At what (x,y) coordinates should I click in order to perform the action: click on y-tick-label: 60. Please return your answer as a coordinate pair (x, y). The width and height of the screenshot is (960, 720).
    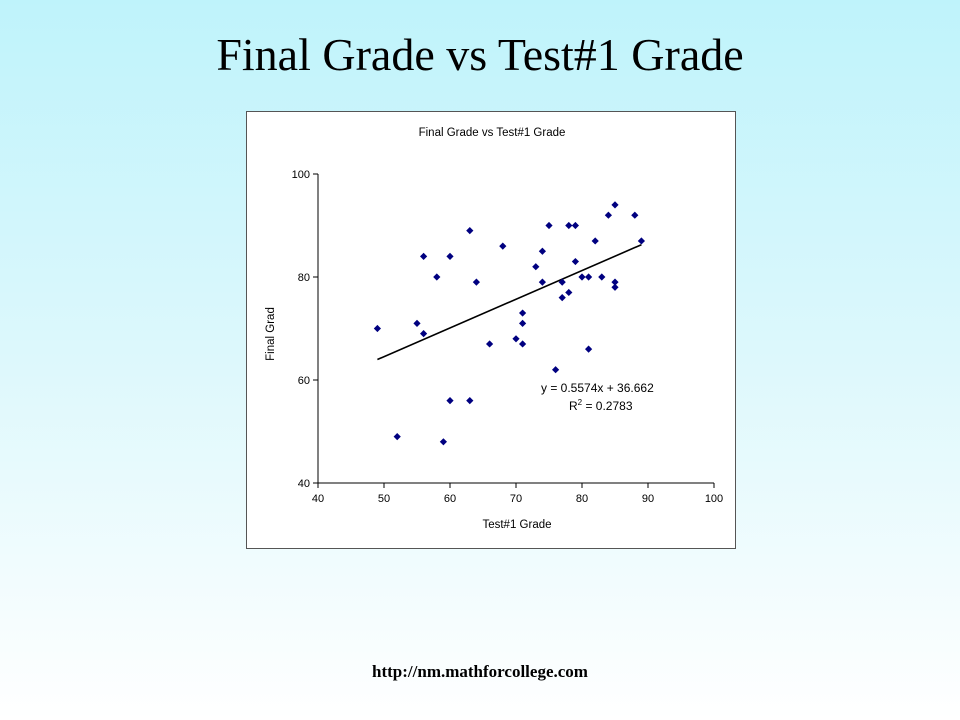
    Looking at the image, I should click on (304, 381).